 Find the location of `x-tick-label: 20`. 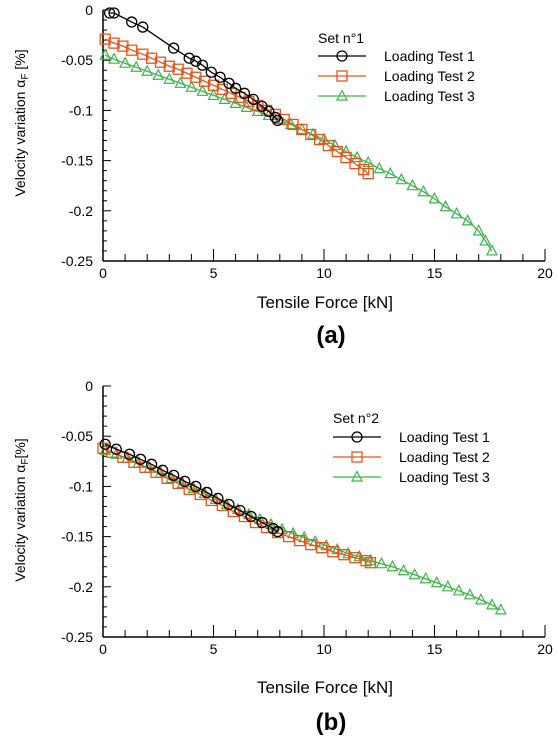

x-tick-label: 20 is located at coordinates (545, 273).